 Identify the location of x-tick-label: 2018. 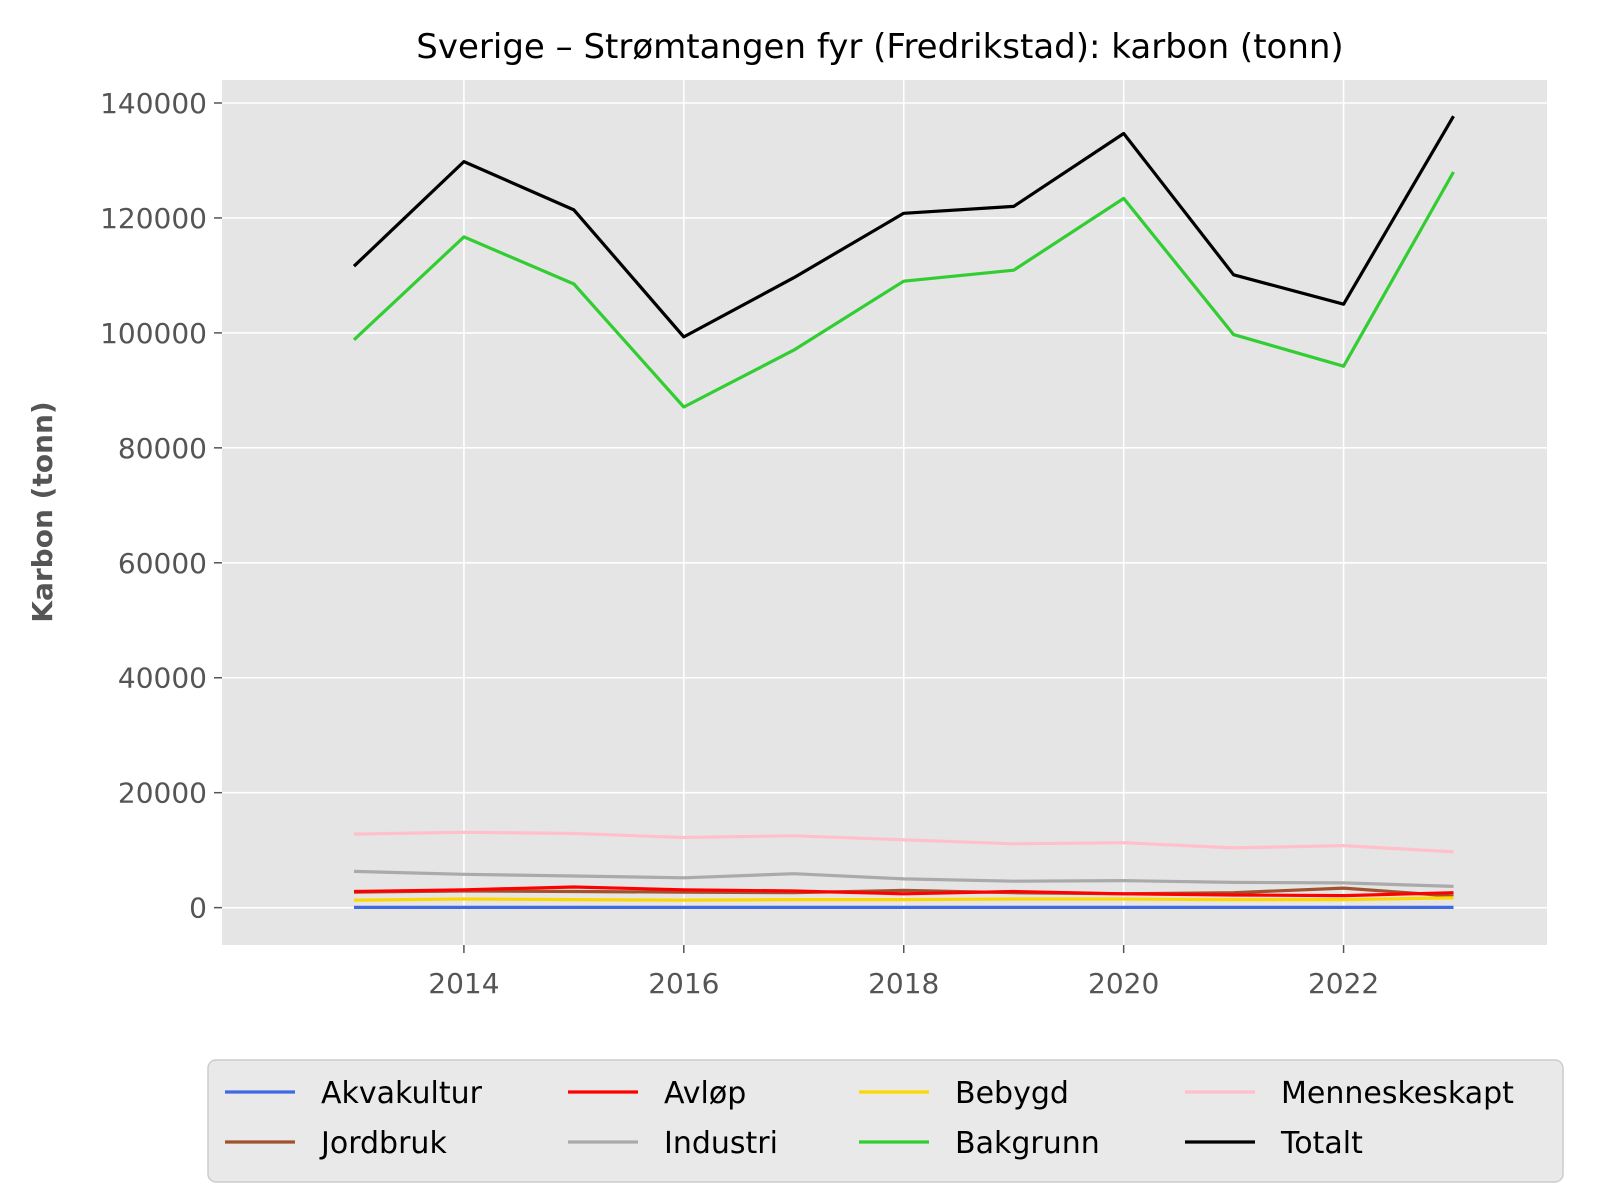
(903, 983).